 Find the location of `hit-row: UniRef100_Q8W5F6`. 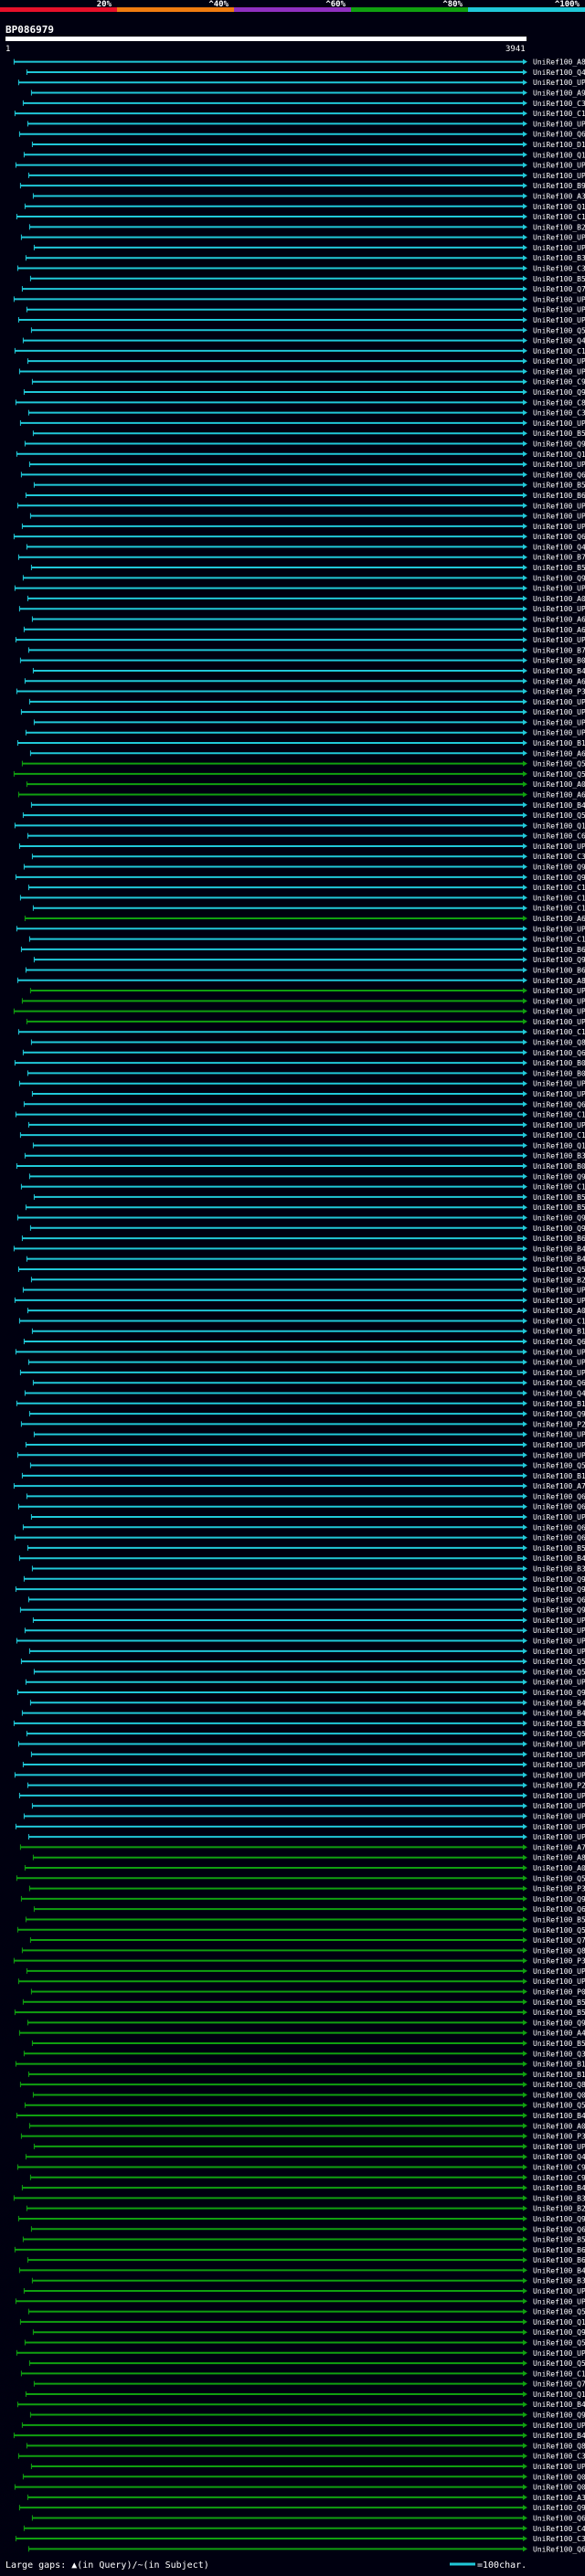

hit-row: UniRef100_Q8W5F6 is located at coordinates (303, 1950).